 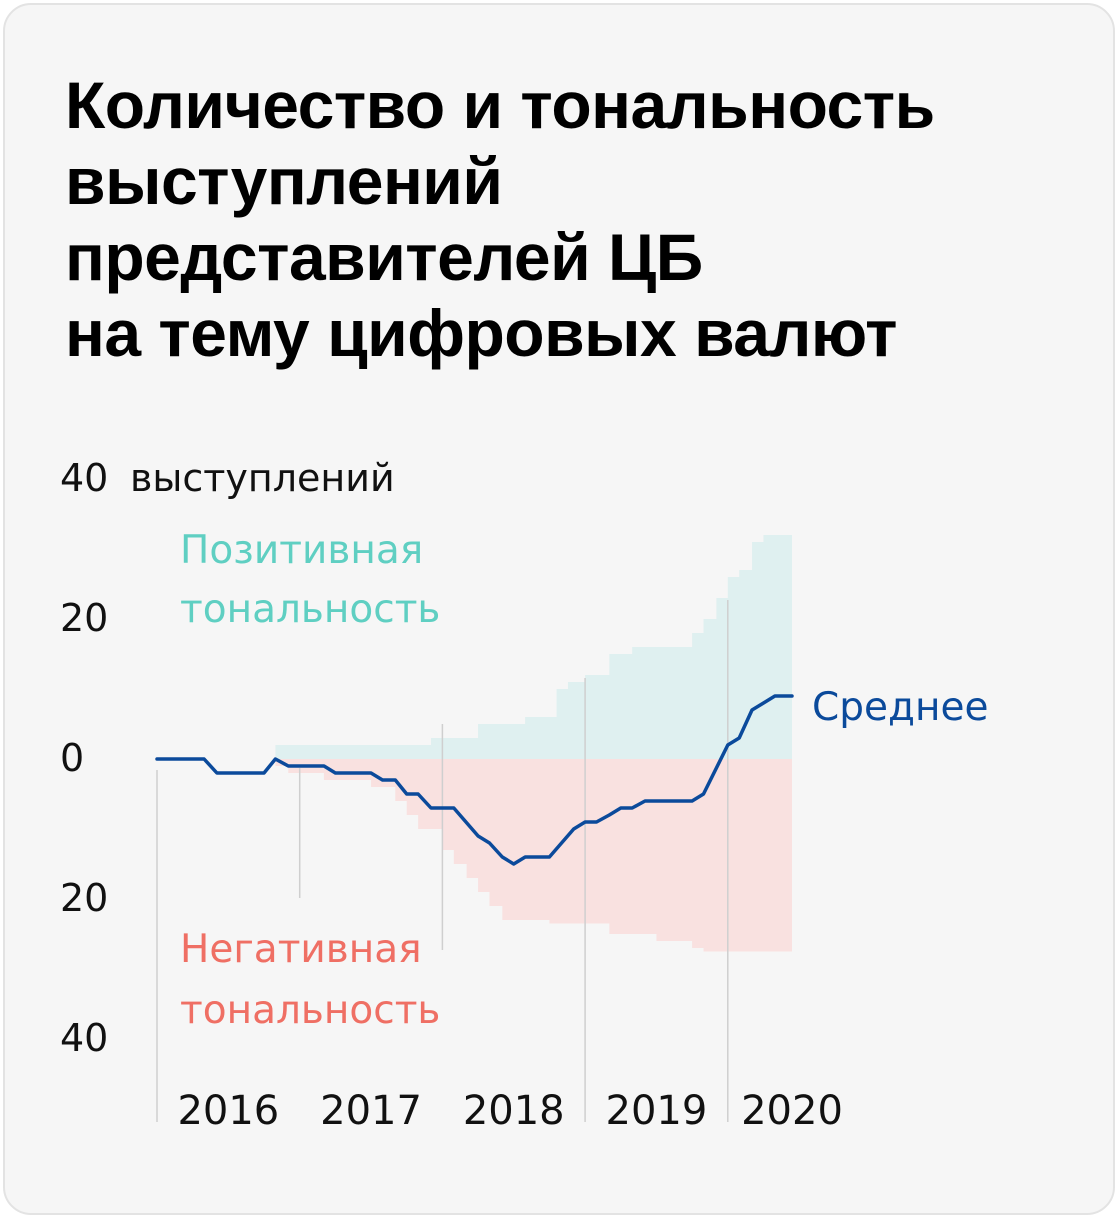 I want to click on title-line: на тему цифровых валют, so click(x=481, y=333).